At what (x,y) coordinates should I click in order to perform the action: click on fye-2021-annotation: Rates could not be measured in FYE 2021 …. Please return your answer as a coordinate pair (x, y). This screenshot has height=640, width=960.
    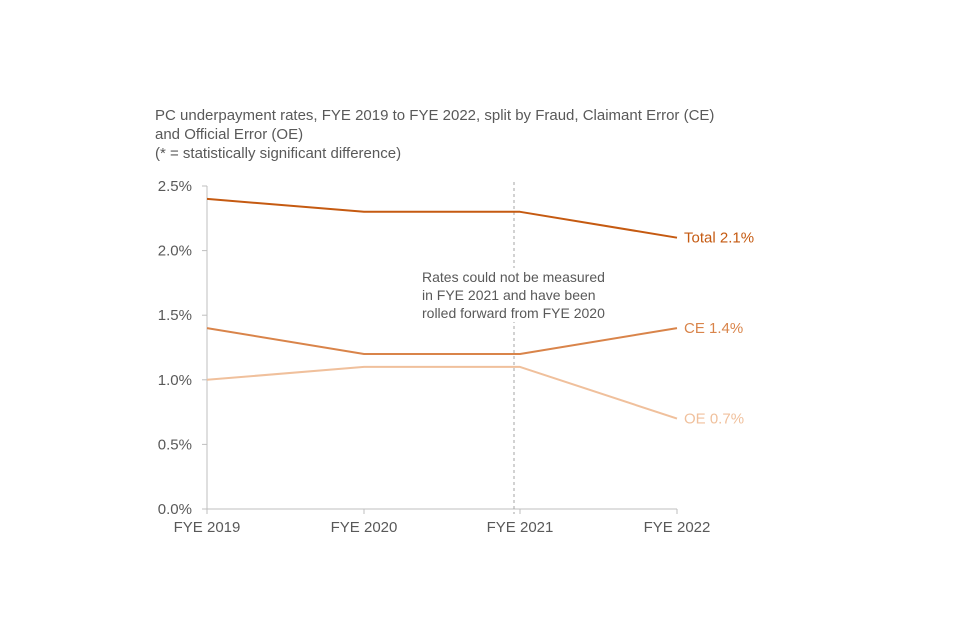
    Looking at the image, I should click on (513, 295).